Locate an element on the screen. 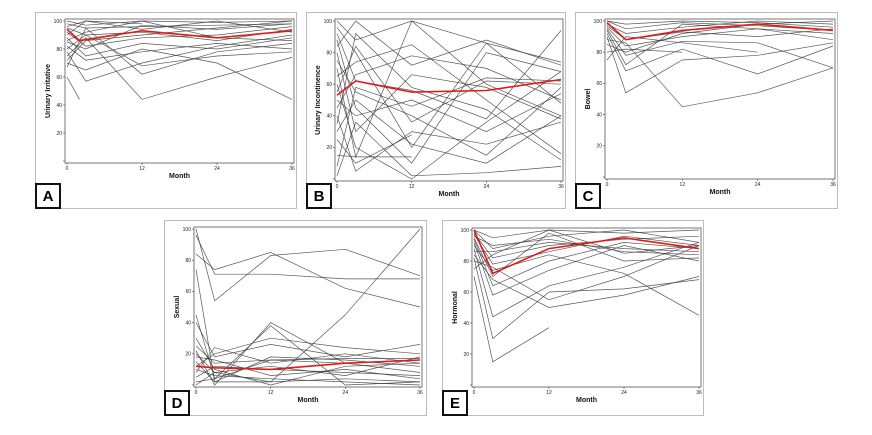 This screenshot has width=872, height=435. chart-svg-c: 20 40 60 80 100 0 12 24 36 Month Bowel is located at coordinates (710, 107).